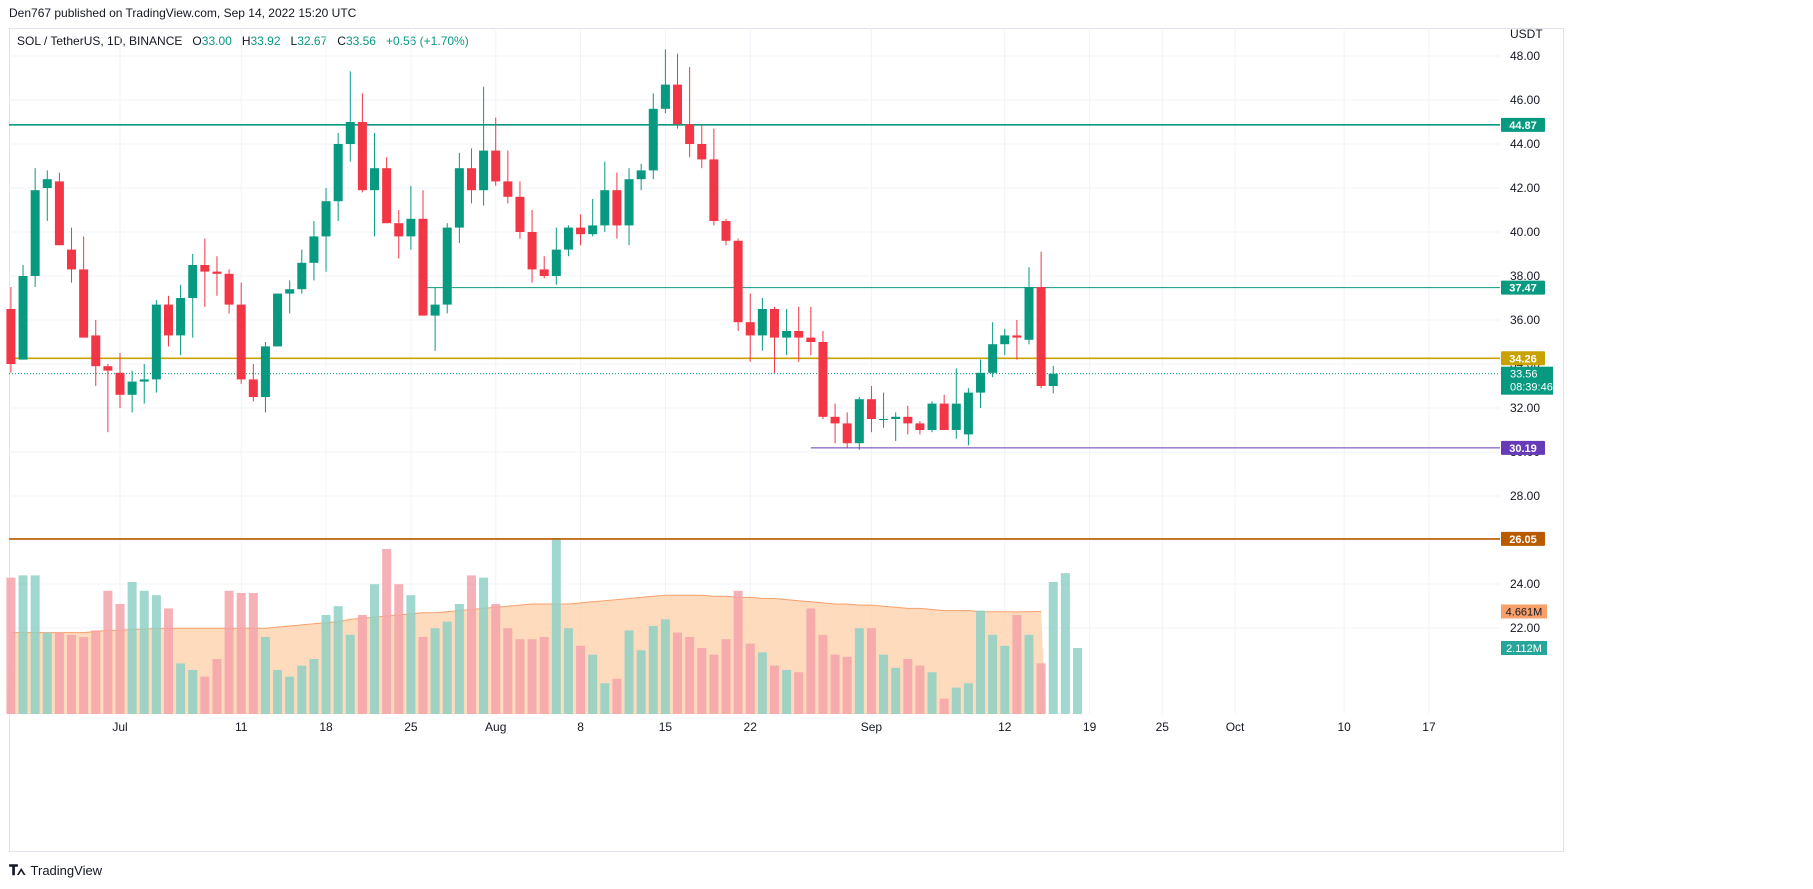 Image resolution: width=1813 pixels, height=889 pixels. What do you see at coordinates (360, 41) in the screenshot?
I see `close-value: 33.56` at bounding box center [360, 41].